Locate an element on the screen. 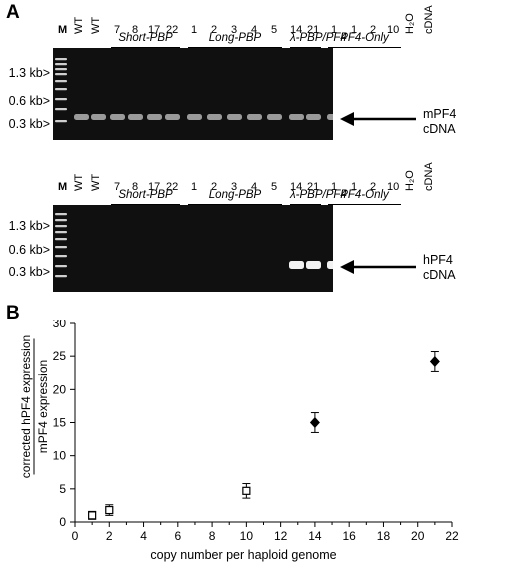  top-gel-lane-label: 7 is located at coordinates (117, 30).